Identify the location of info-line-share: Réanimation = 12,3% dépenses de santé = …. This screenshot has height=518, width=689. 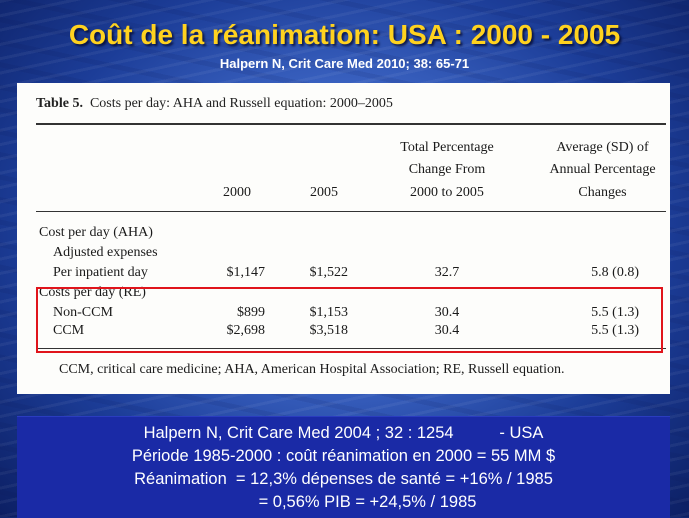
(343, 479).